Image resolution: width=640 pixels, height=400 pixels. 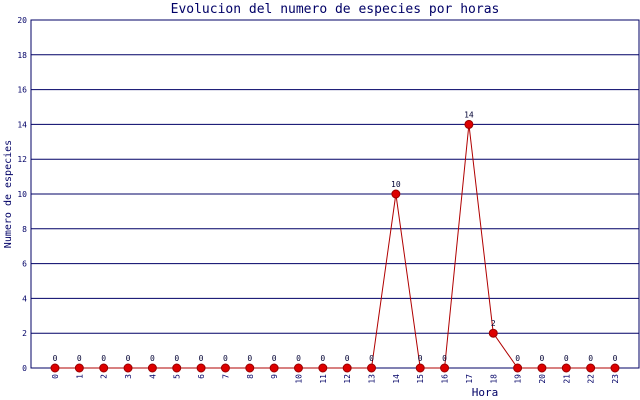 What do you see at coordinates (24, 333) in the screenshot?
I see `y-tick-label: 2` at bounding box center [24, 333].